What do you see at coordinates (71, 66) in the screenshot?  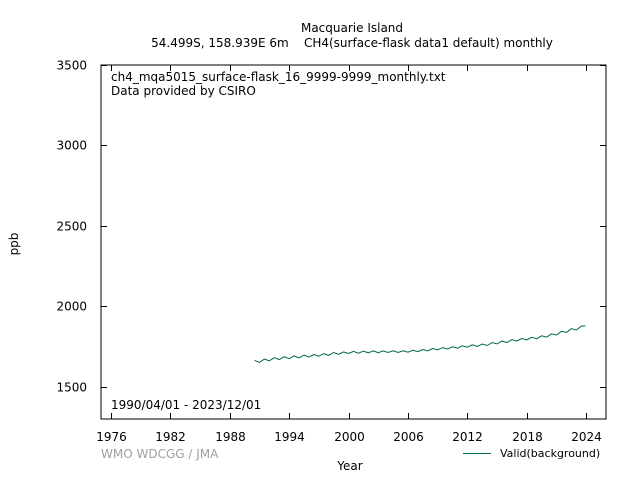 I see `y-tick-label: 3500` at bounding box center [71, 66].